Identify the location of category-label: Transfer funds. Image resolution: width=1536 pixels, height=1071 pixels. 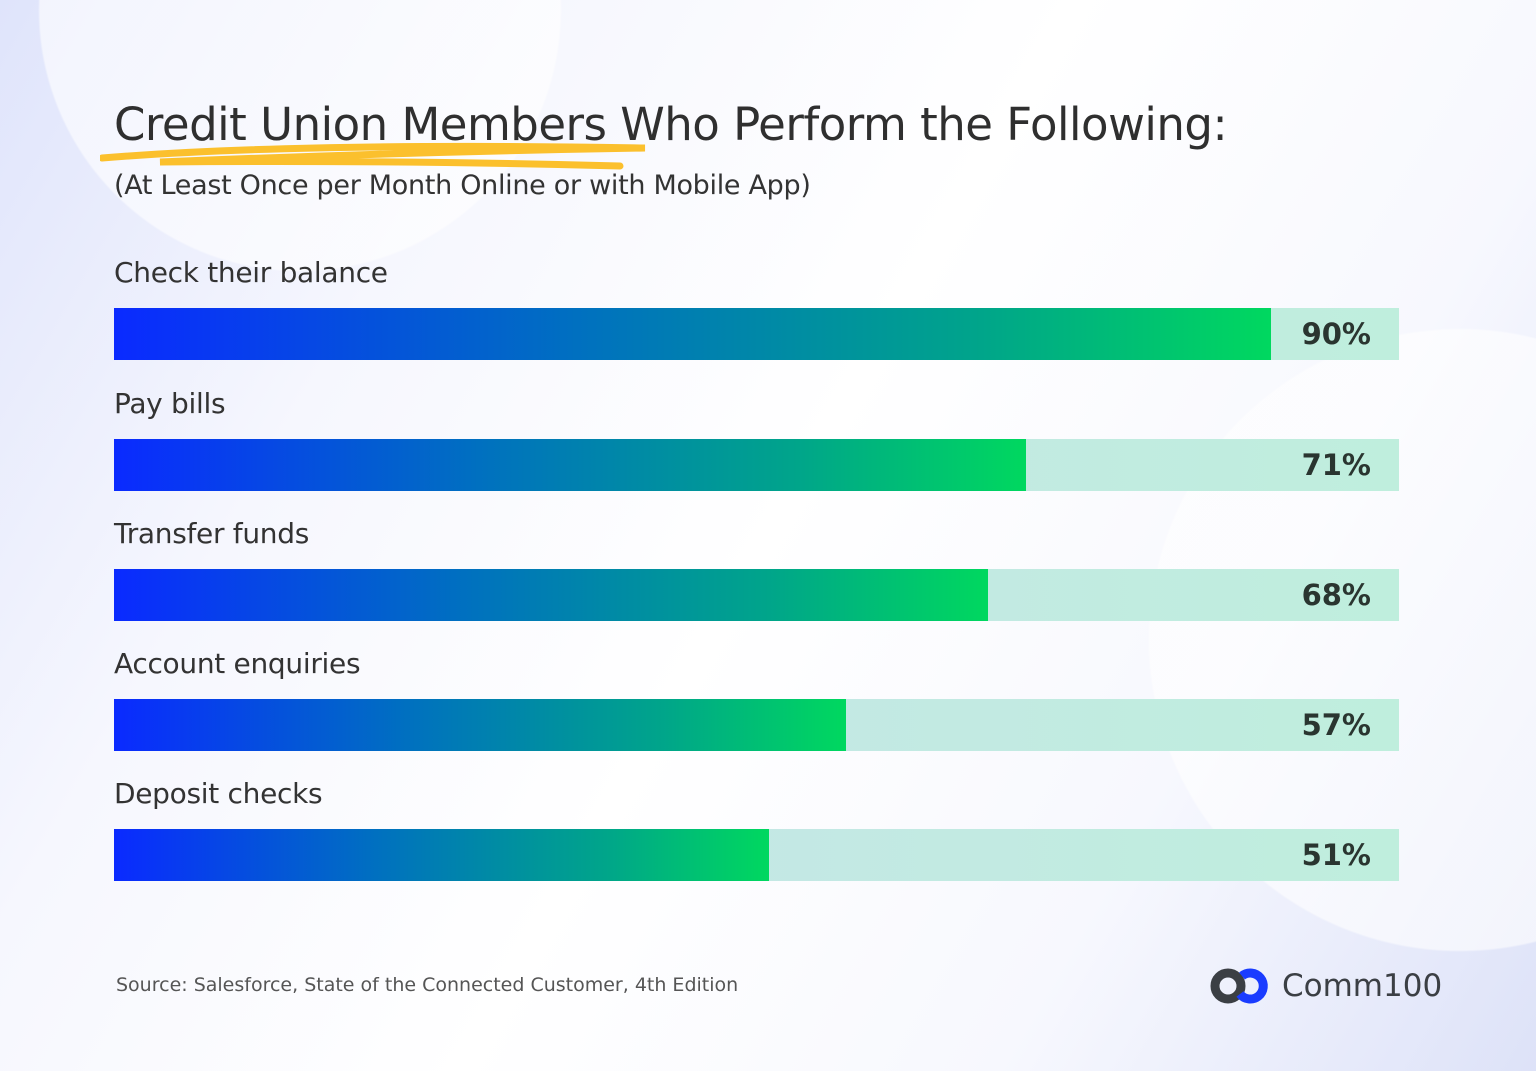
(211, 533).